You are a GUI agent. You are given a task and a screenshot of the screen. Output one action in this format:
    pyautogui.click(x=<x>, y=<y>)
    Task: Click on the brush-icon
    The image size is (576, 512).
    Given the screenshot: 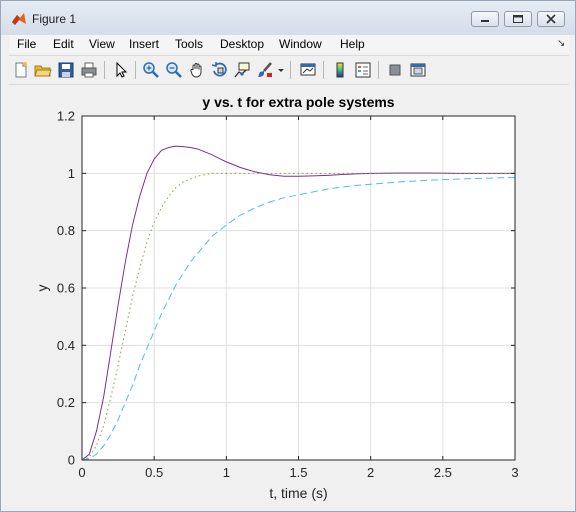 What is the action you would take?
    pyautogui.click(x=265, y=70)
    